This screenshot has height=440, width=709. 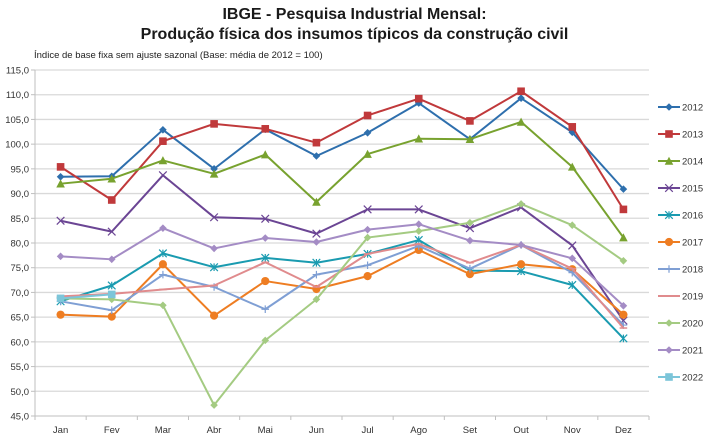 What do you see at coordinates (680, 324) in the screenshot?
I see `legend-item-2020: 2020` at bounding box center [680, 324].